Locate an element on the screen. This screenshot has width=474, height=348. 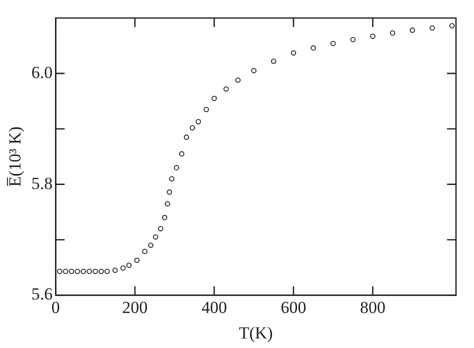
x-tick-label: 400 is located at coordinates (214, 307).